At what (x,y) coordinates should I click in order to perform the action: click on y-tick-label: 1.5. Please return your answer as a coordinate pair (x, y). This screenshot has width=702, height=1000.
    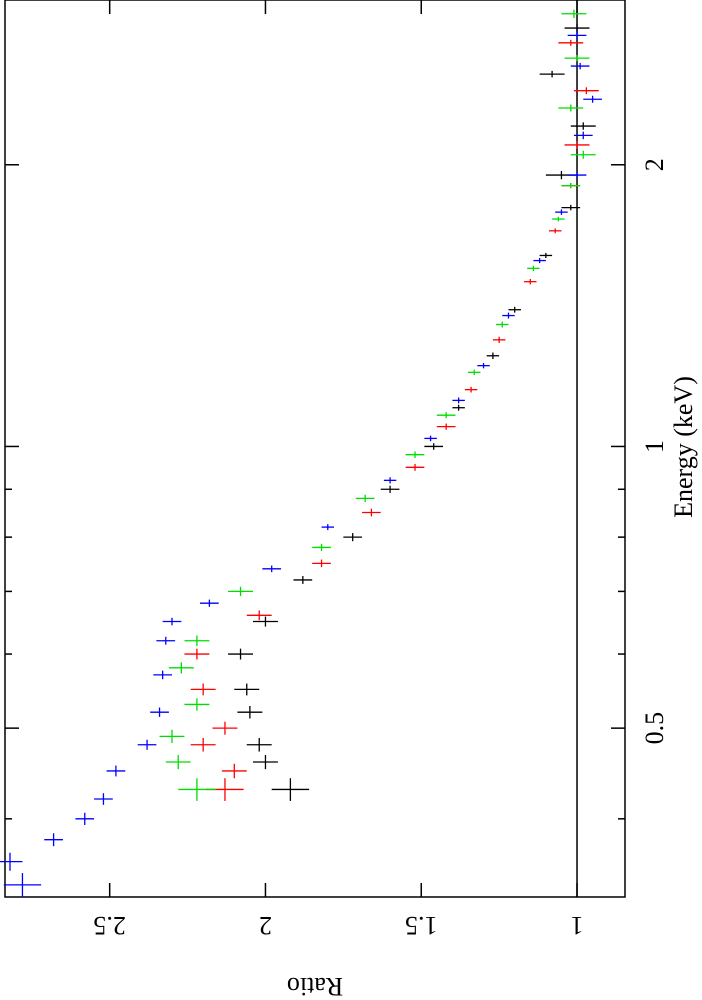
    Looking at the image, I should click on (421, 925).